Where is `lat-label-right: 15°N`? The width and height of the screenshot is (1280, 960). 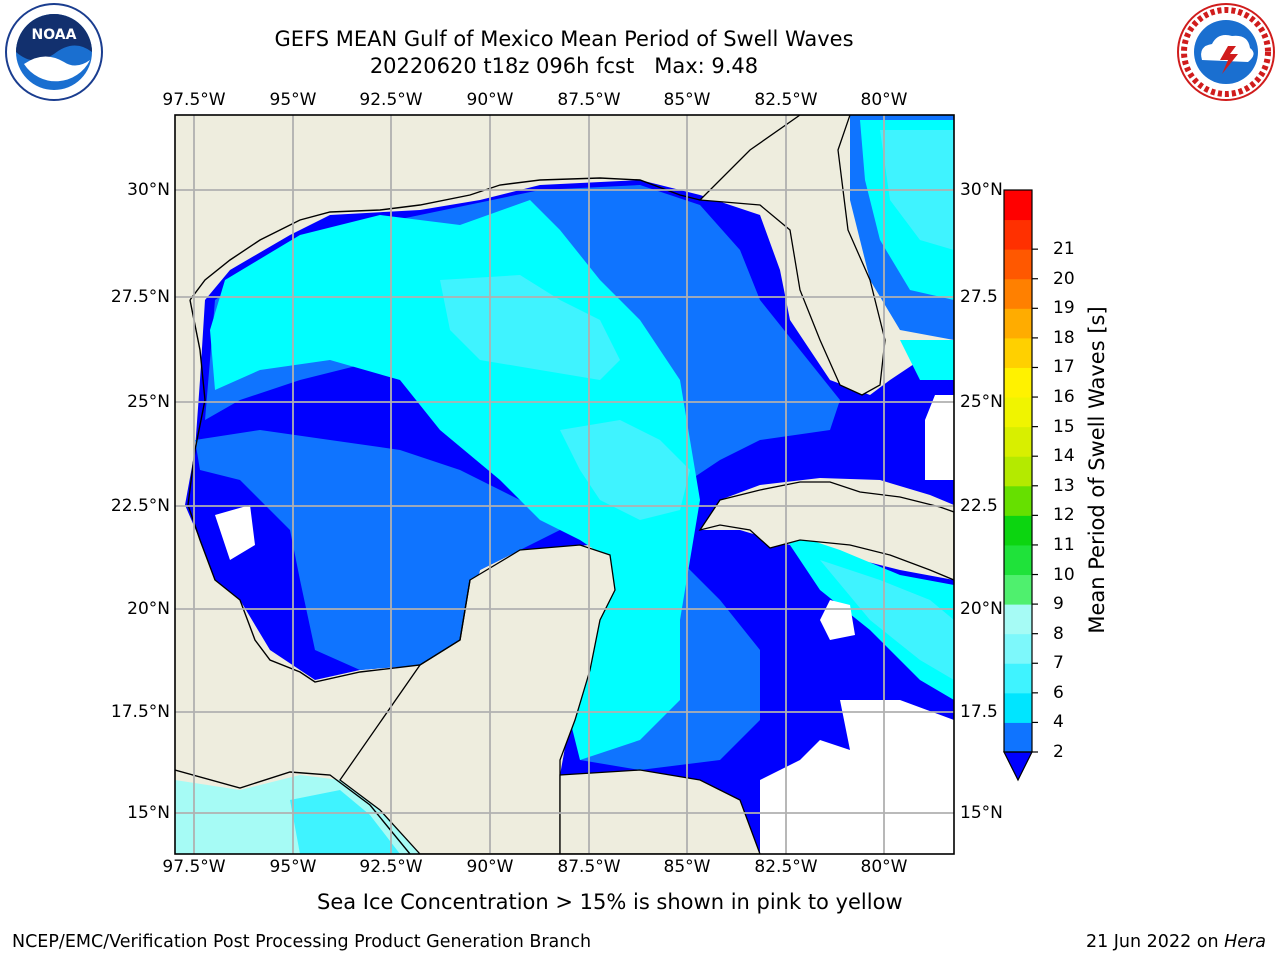
lat-label-right: 15°N is located at coordinates (981, 813).